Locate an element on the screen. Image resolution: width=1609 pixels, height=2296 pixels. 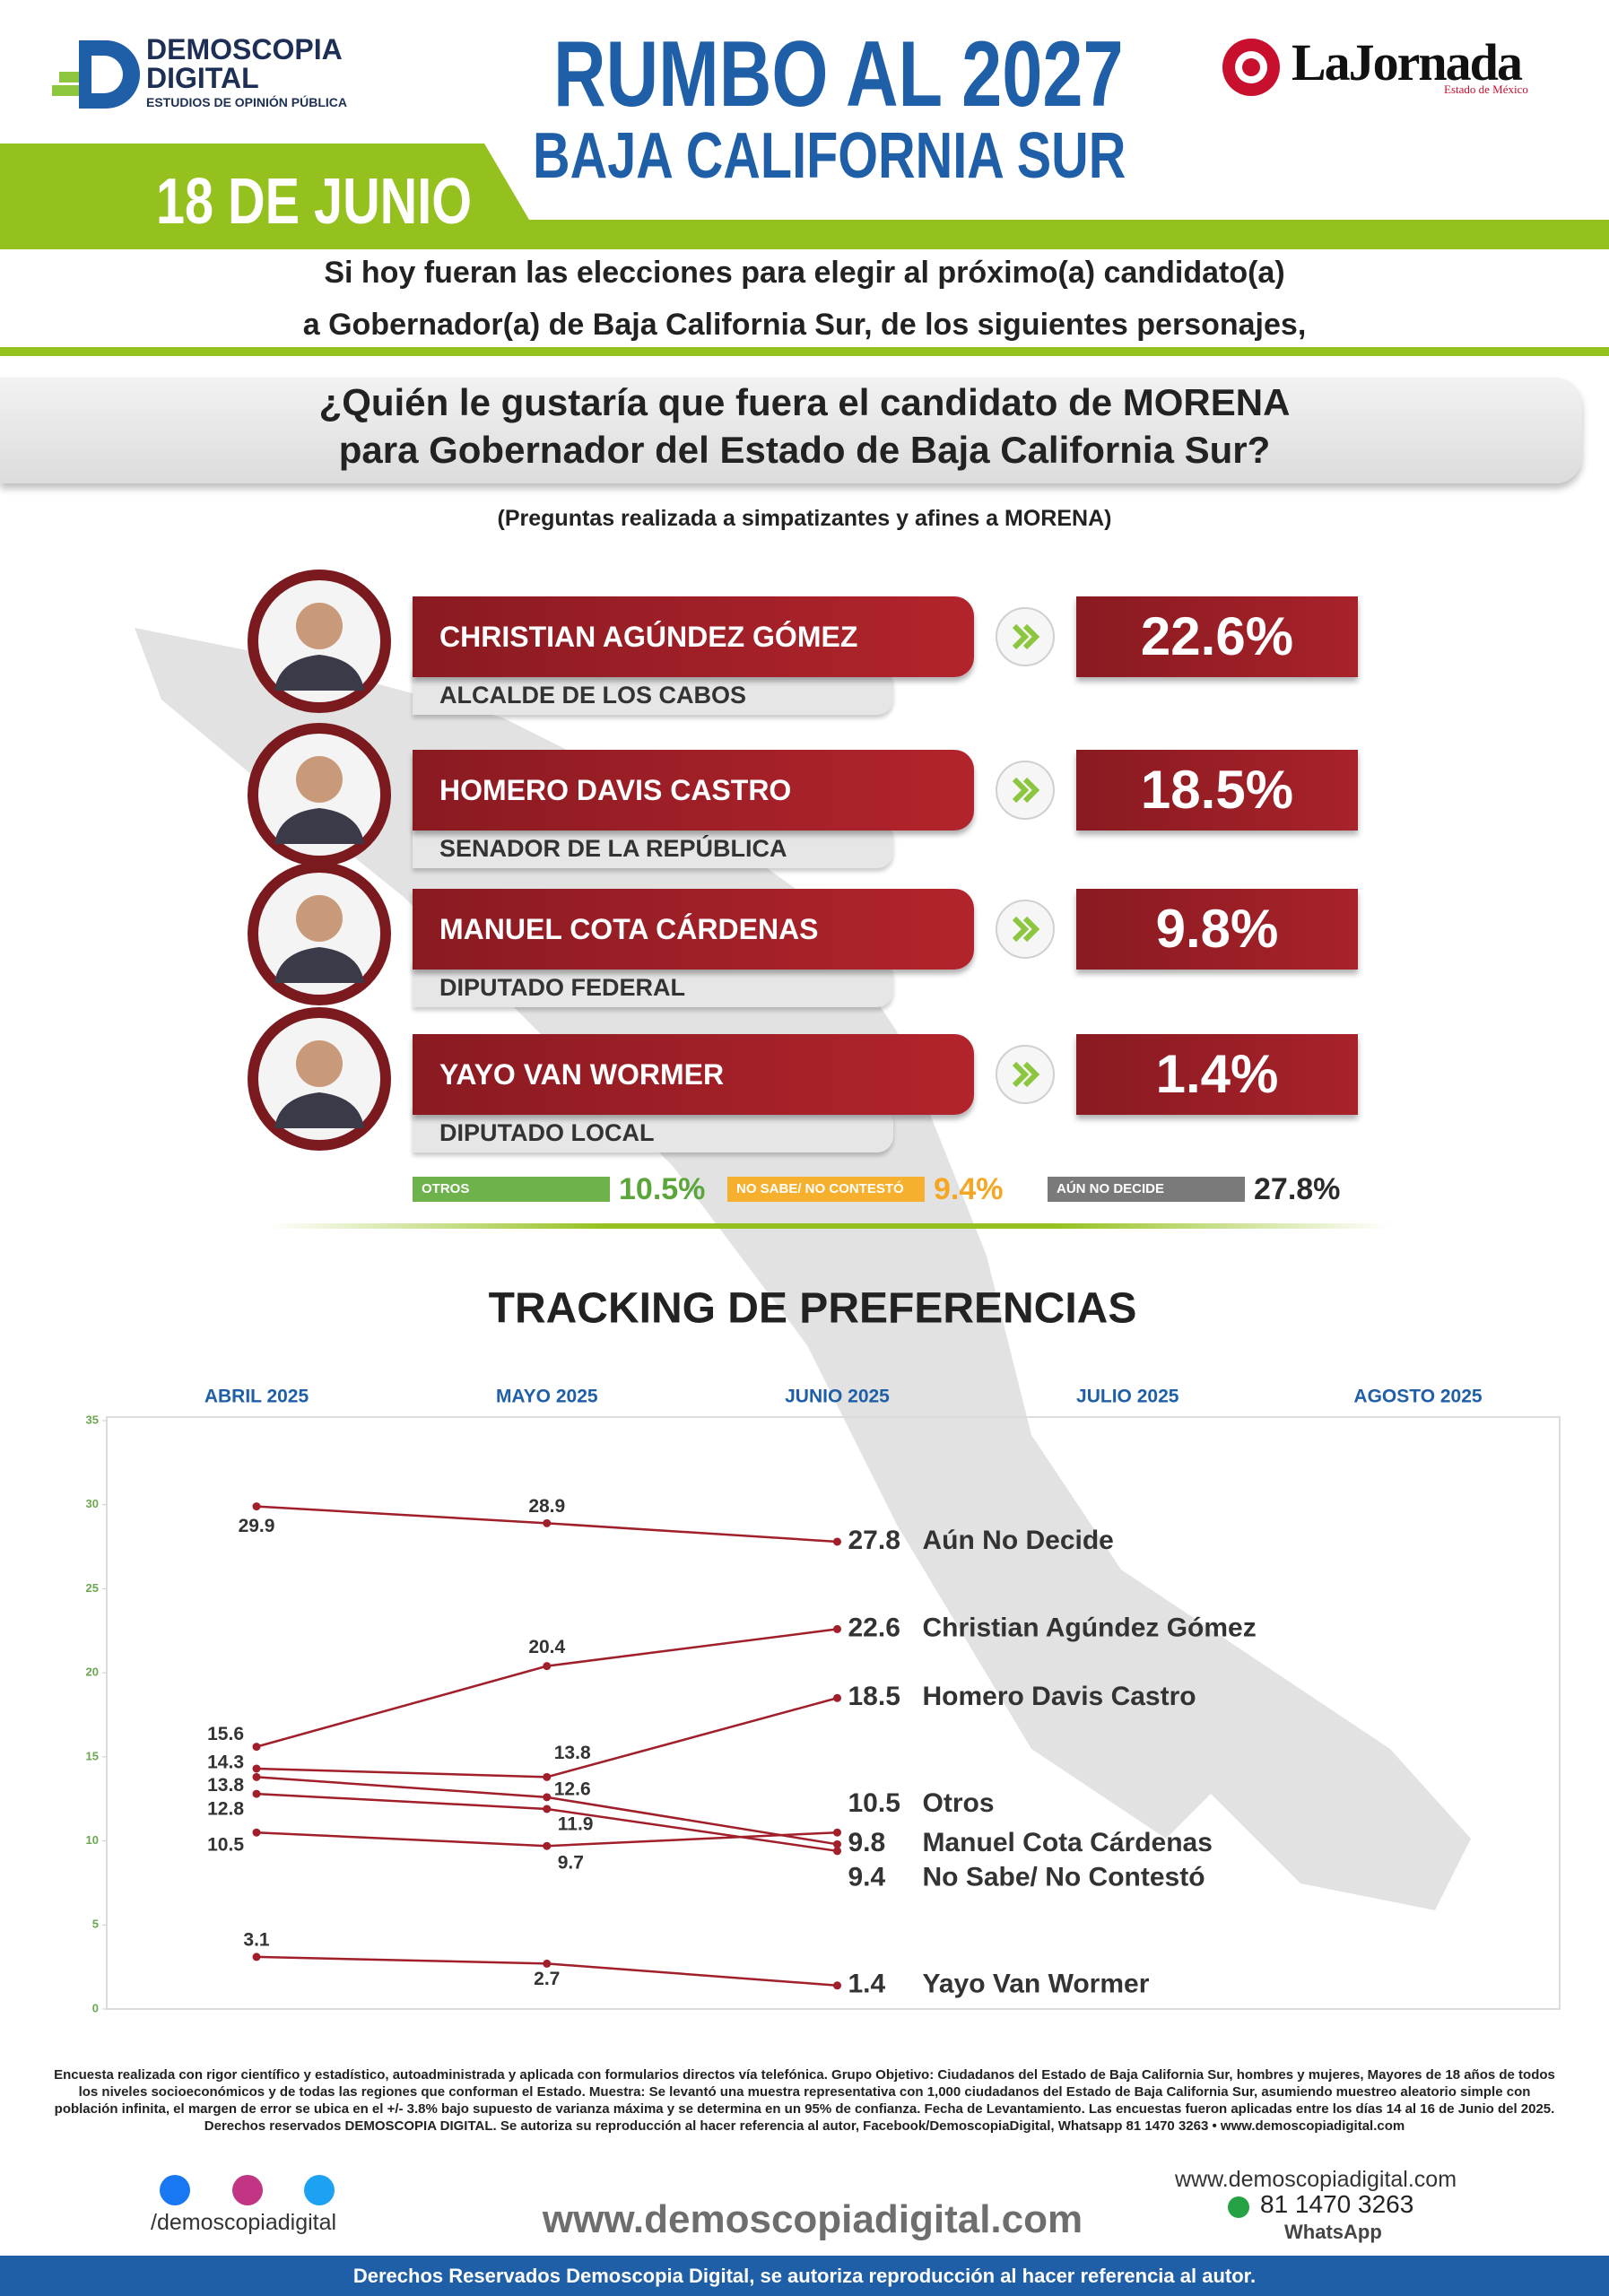
candidate-share: 9.8% is located at coordinates (1217, 929).